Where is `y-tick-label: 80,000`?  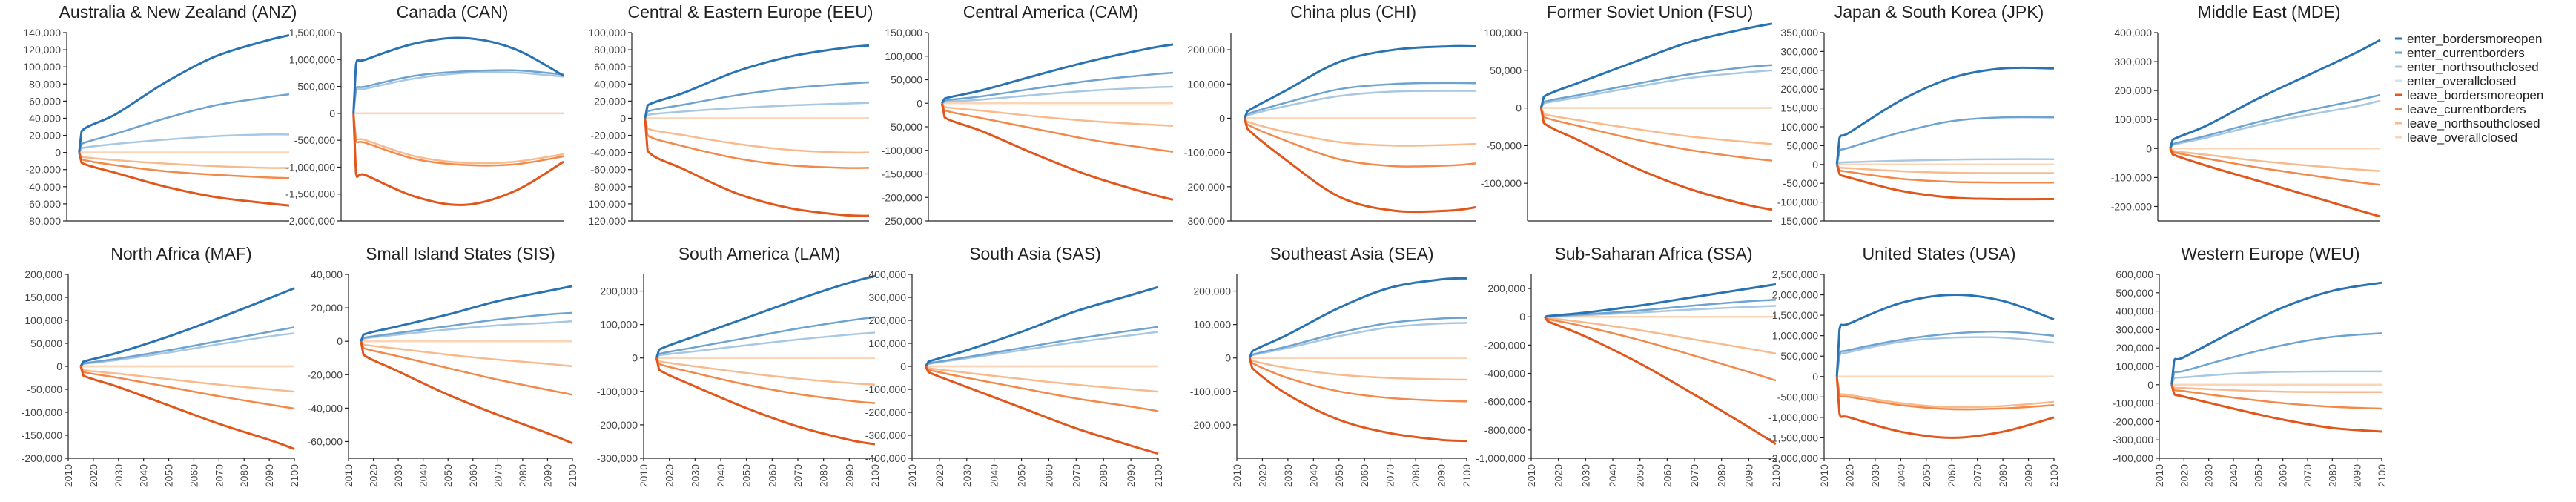 y-tick-label: 80,000 is located at coordinates (610, 50).